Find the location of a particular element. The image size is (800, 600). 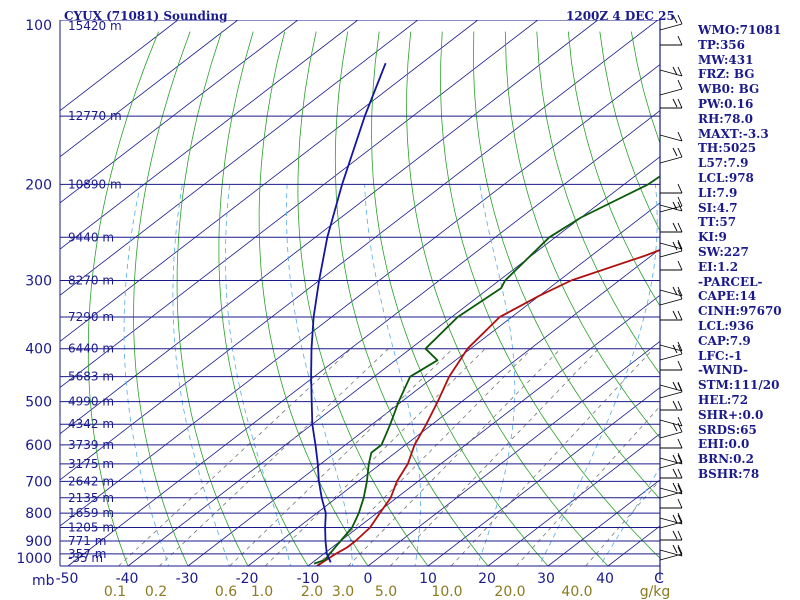

temperature-tick-label: 20 is located at coordinates (487, 579).